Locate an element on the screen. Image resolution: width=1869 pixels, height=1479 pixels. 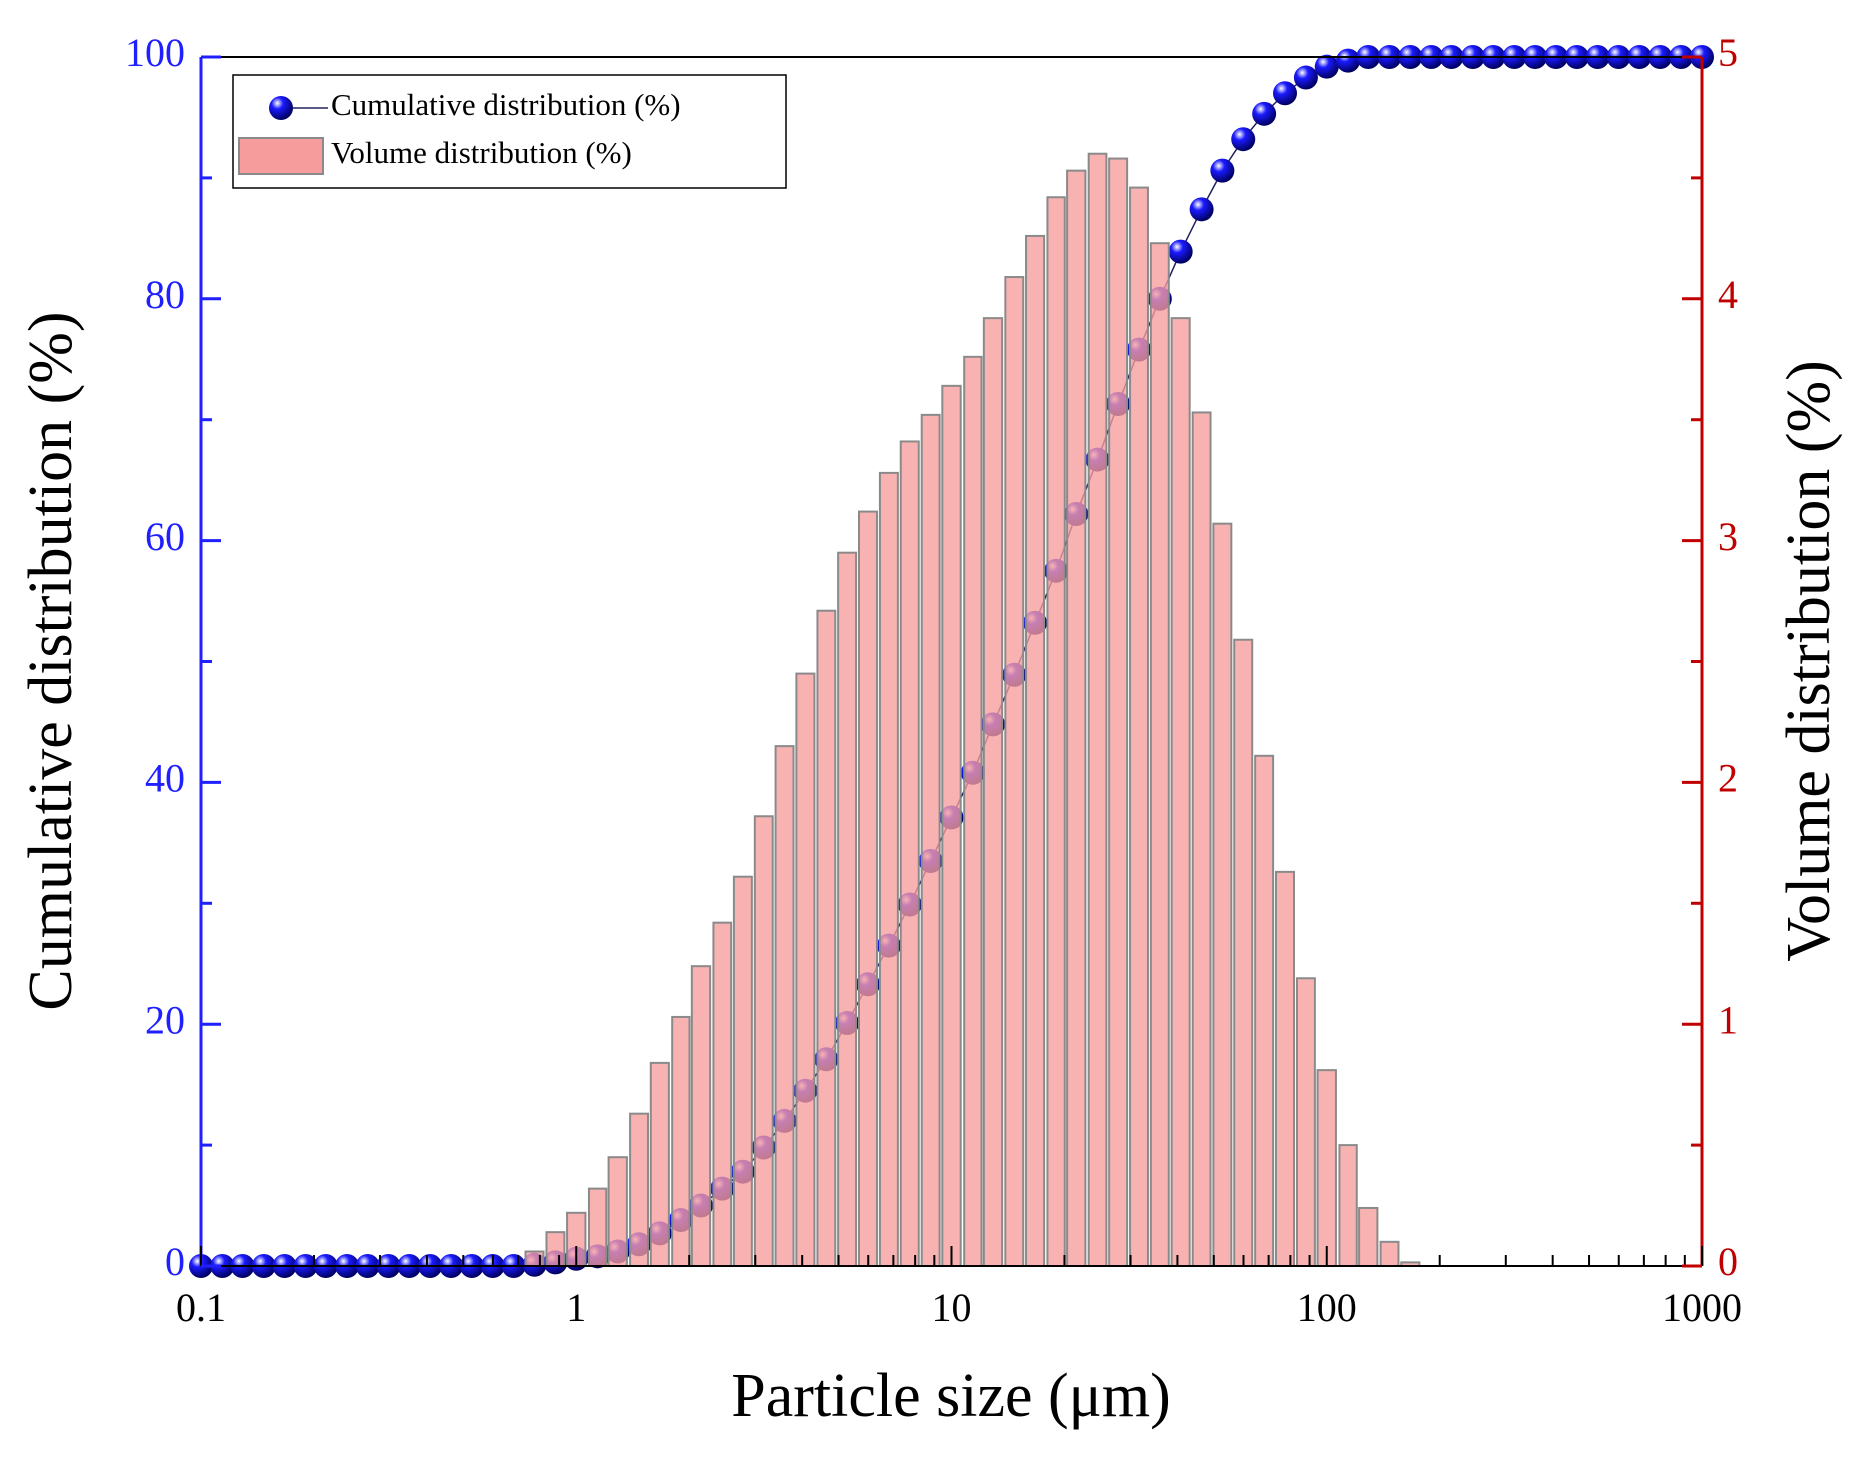
y-tick-label: 20 is located at coordinates (165, 1019).